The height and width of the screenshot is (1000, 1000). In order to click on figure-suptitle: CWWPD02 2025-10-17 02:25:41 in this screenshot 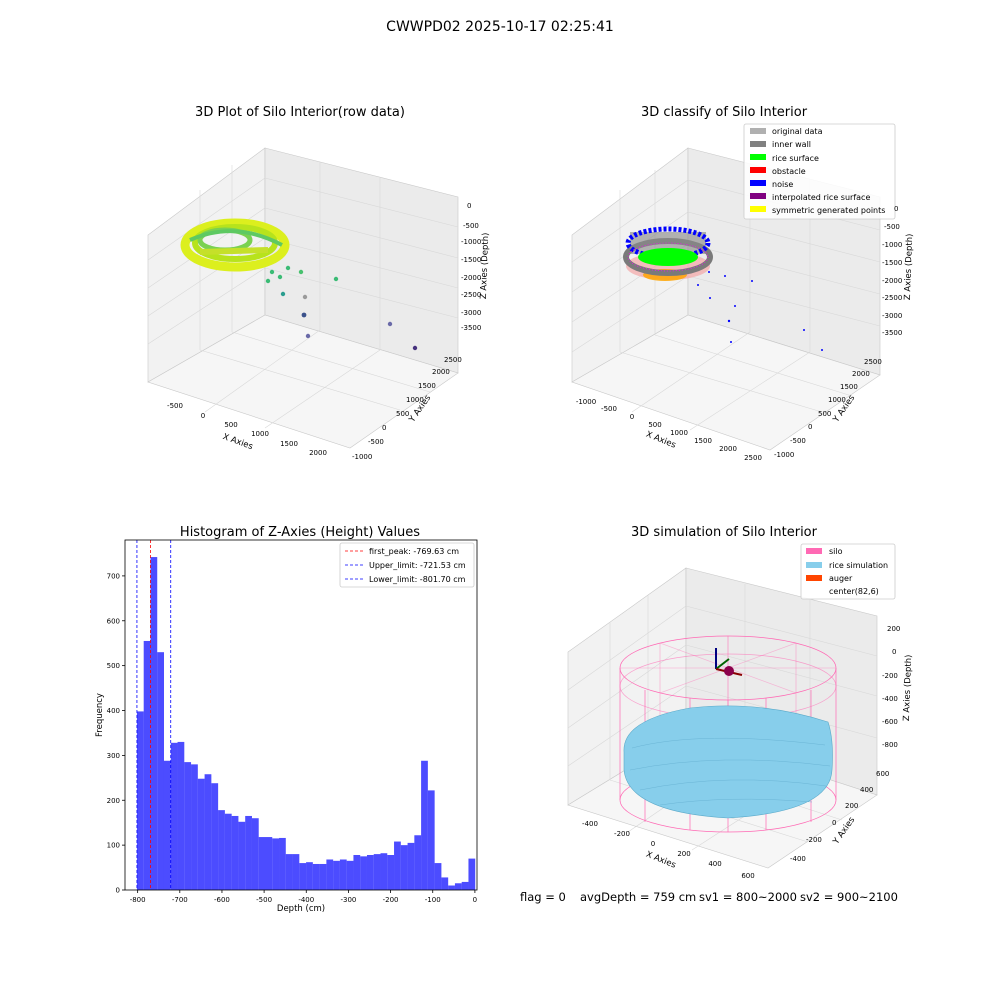, I will do `click(500, 27)`.